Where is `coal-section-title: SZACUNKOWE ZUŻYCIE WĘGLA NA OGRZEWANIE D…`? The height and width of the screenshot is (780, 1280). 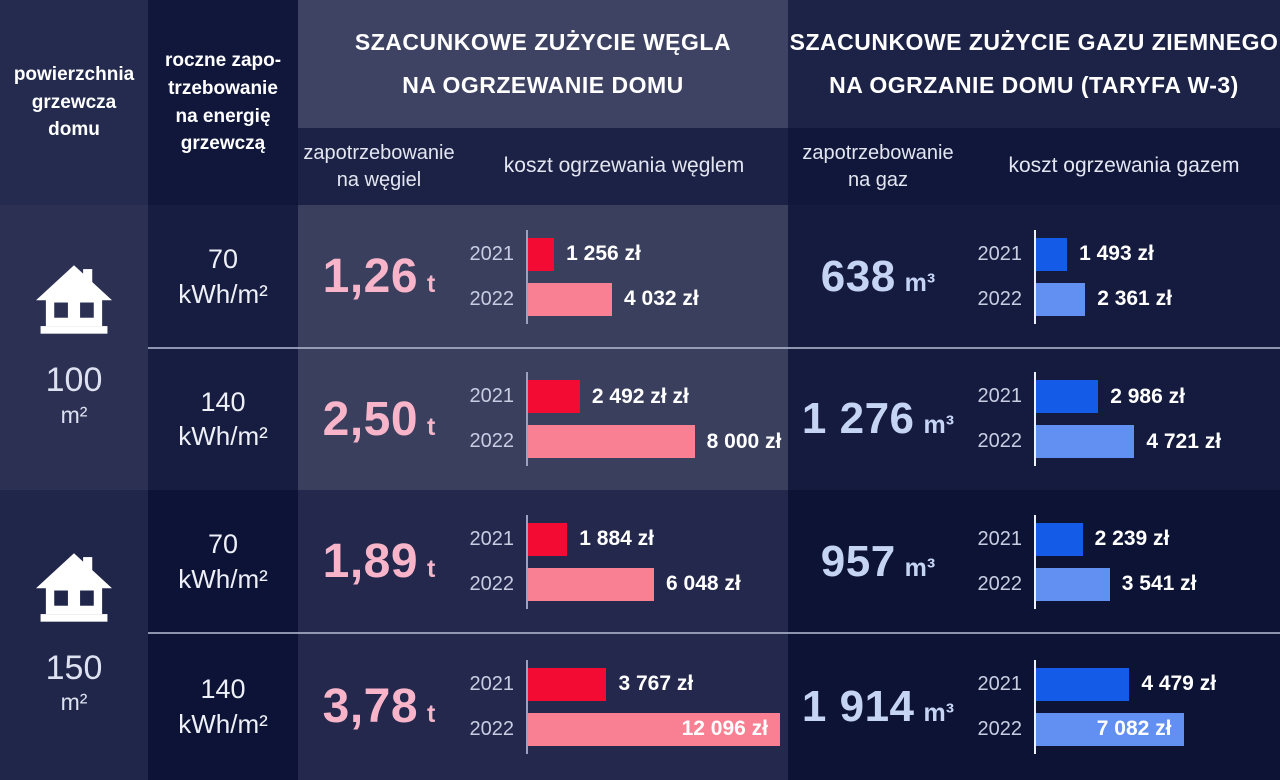 coal-section-title: SZACUNKOWE ZUŻYCIE WĘGLA NA OGRZEWANIE D… is located at coordinates (543, 64).